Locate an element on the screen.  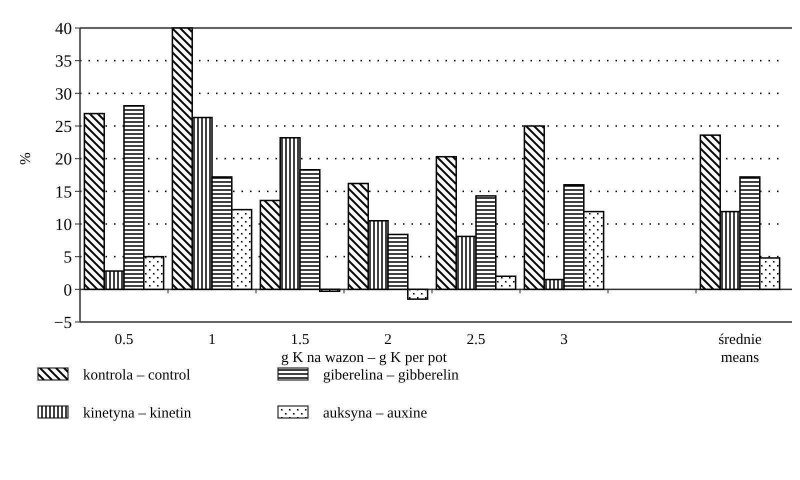
y-tick-label: 0 is located at coordinates (68, 290).